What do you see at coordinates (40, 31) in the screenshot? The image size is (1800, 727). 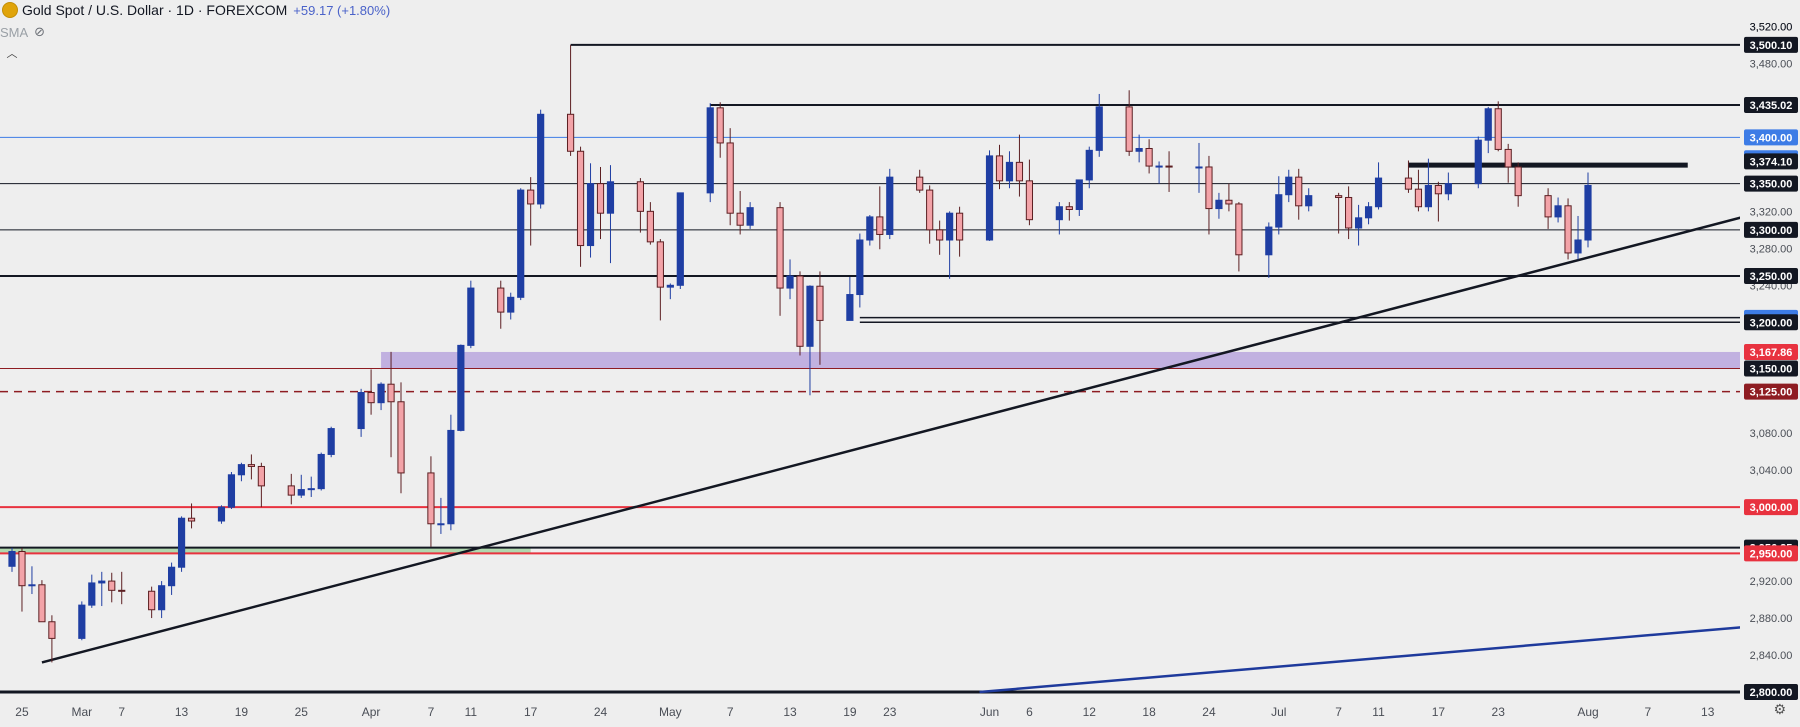 I see `eye-hidden-icon: ⊘` at bounding box center [40, 31].